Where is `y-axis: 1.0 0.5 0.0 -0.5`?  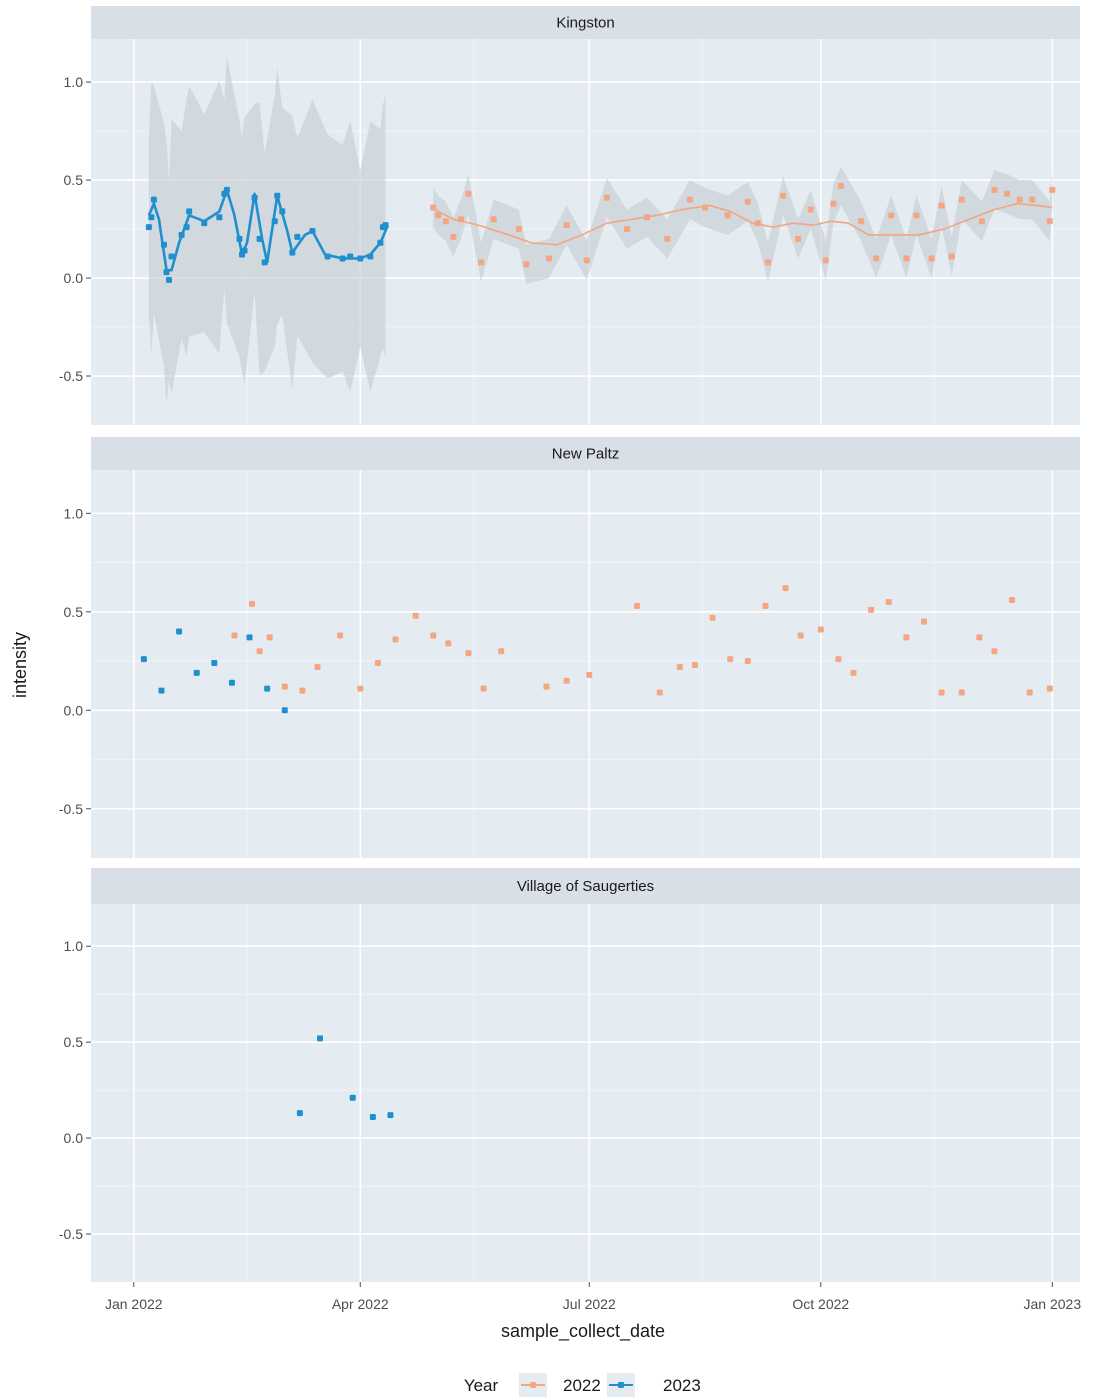
y-axis: 1.0 0.5 0.0 -0.5 is located at coordinates (75, 1090).